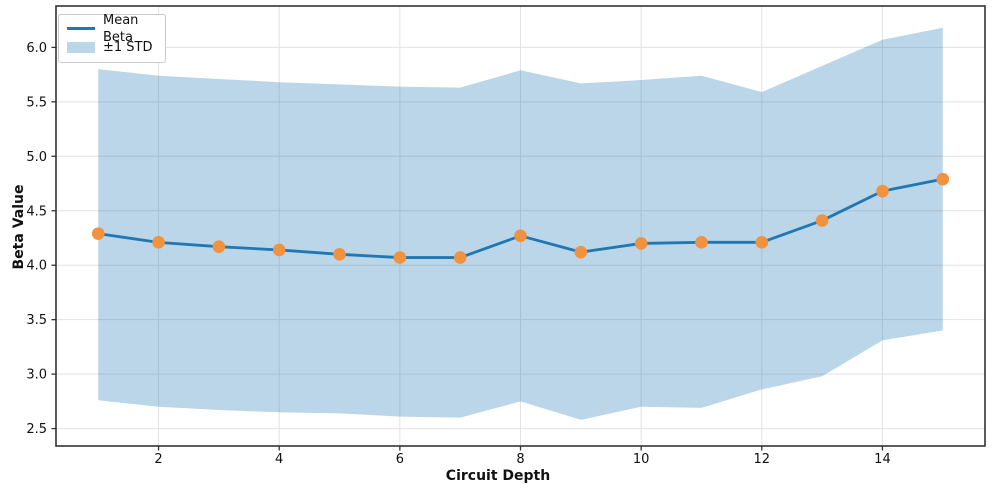 This screenshot has height=493, width=996. Describe the element at coordinates (36, 320) in the screenshot. I see `y-tick-label: 3.5` at that location.